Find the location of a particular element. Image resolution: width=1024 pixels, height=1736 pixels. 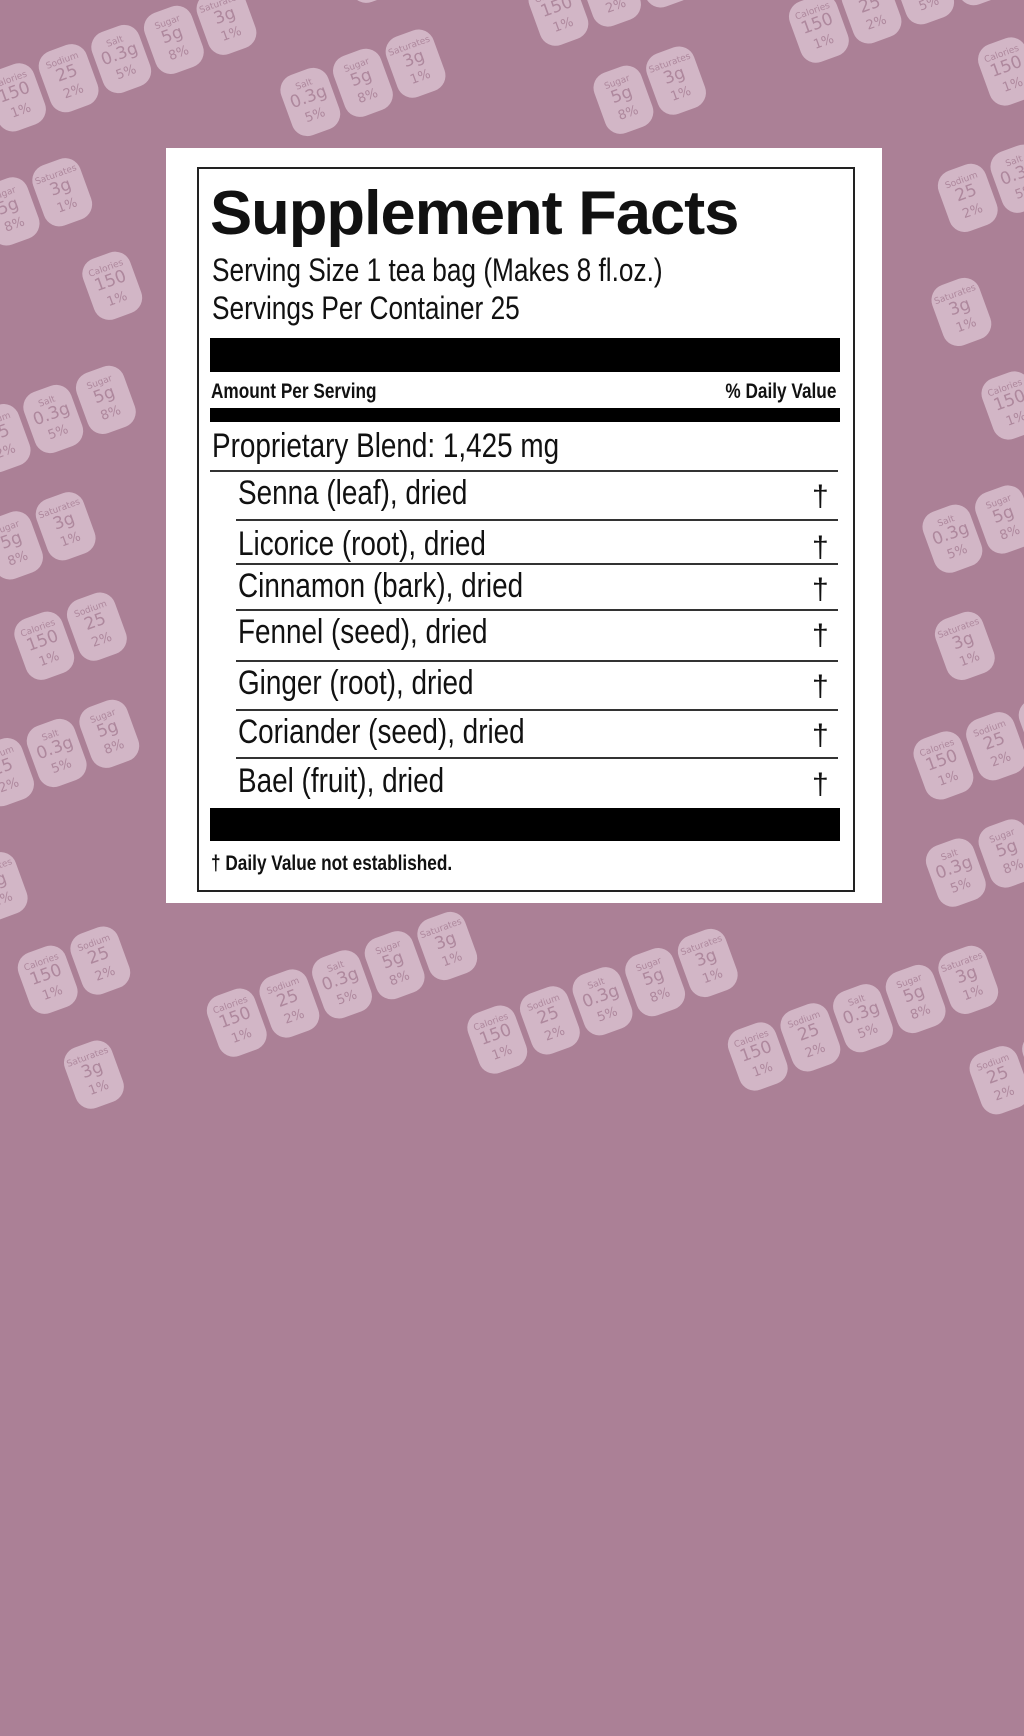

ingredient-name: Bael (fruit), dried is located at coordinates (341, 781).